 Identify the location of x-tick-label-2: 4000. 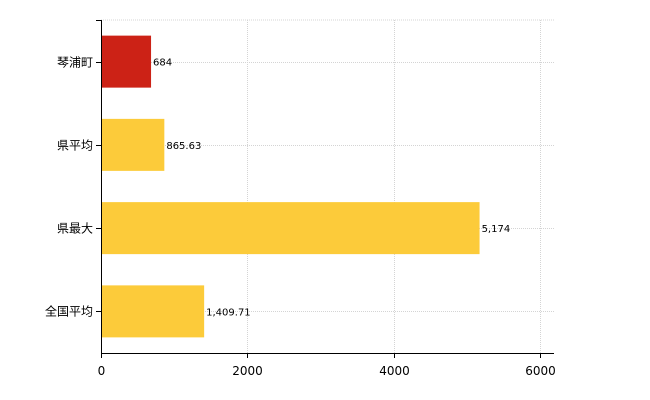
(394, 371).